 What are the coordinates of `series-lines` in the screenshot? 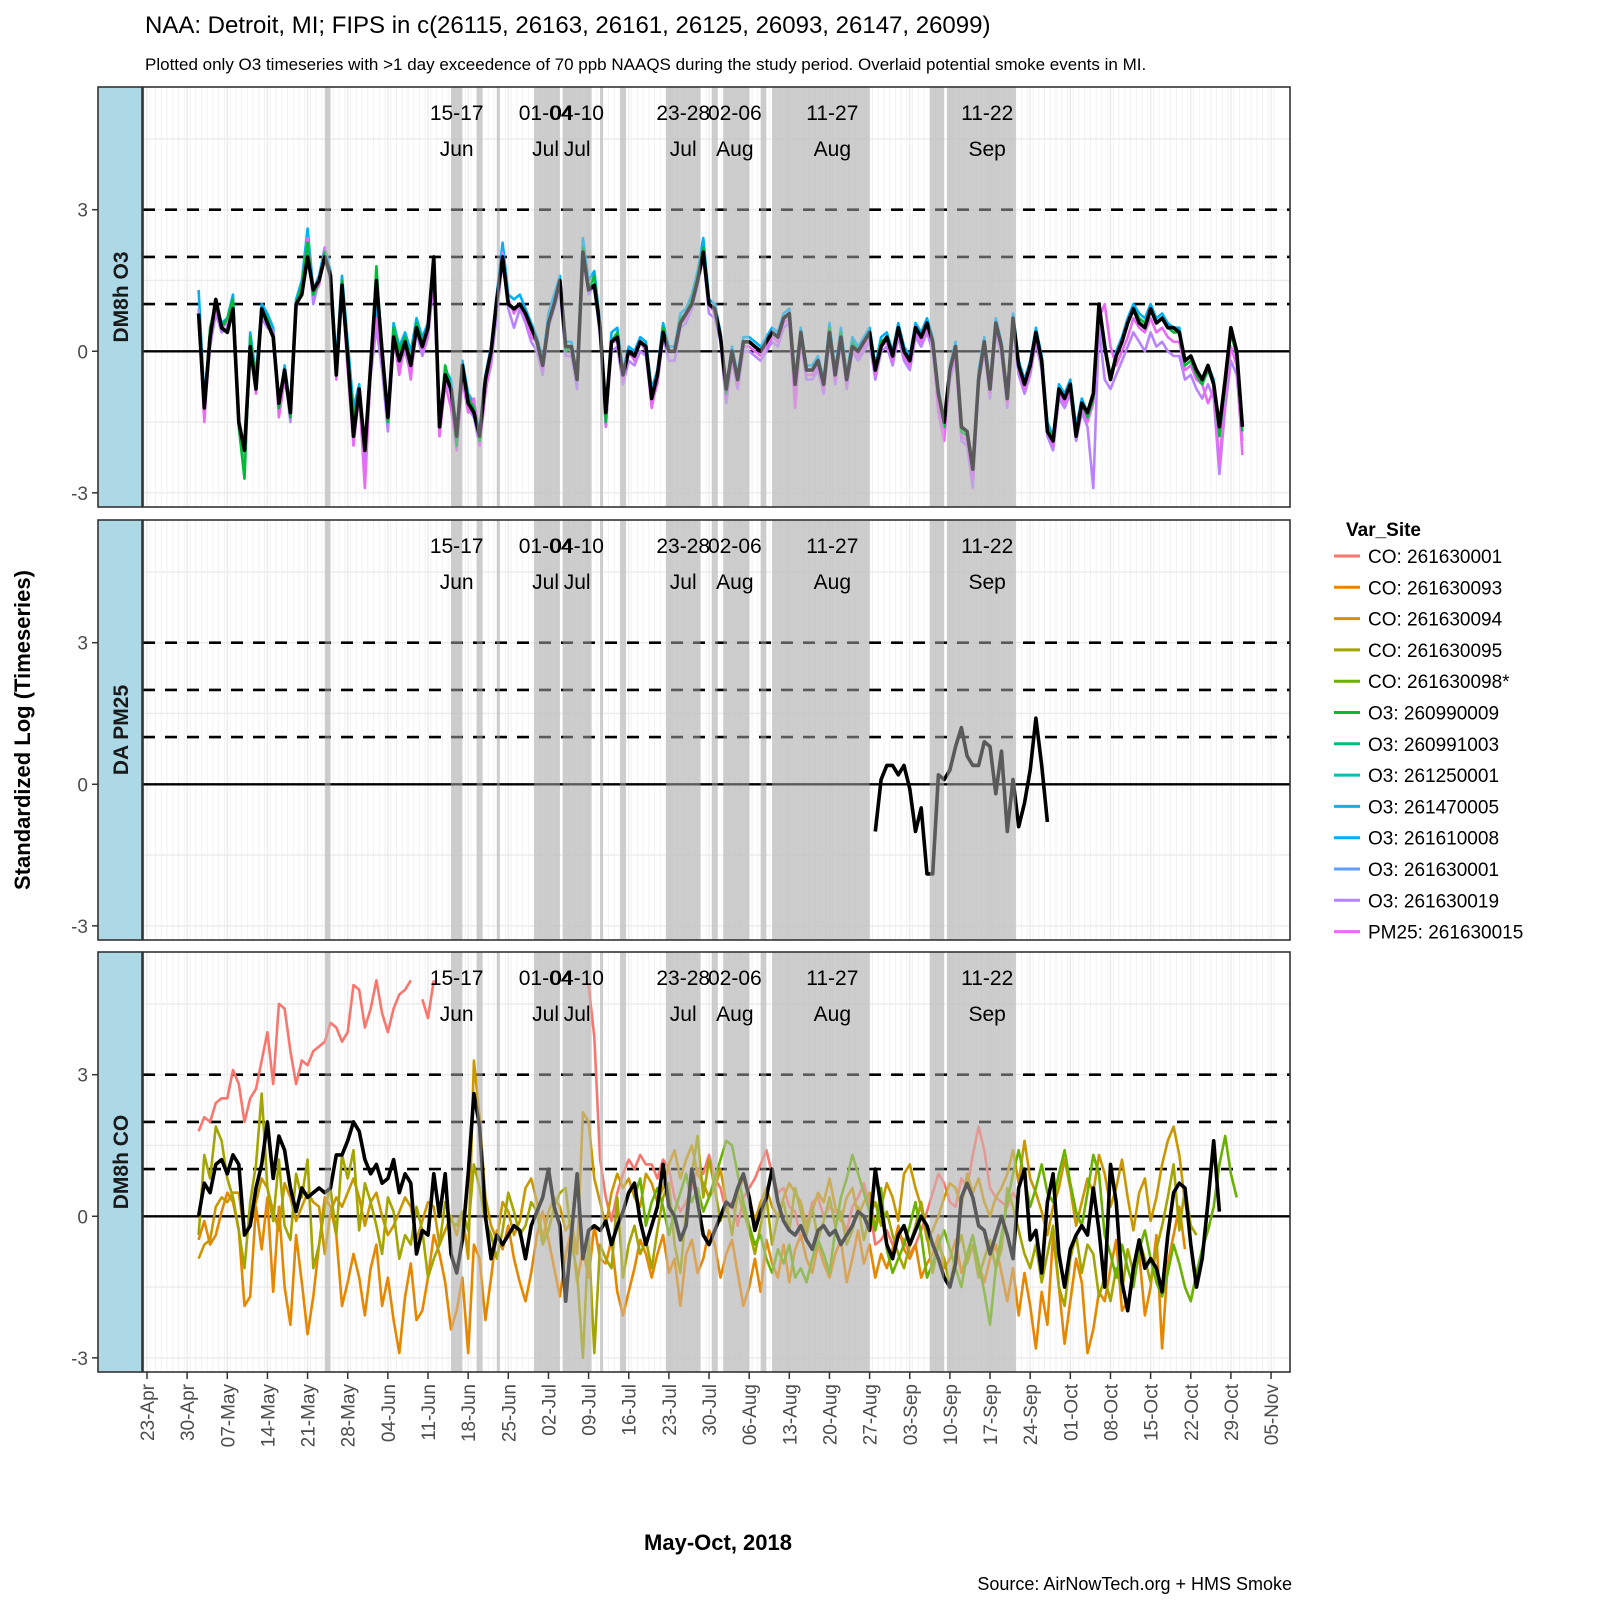 It's located at (961, 796).